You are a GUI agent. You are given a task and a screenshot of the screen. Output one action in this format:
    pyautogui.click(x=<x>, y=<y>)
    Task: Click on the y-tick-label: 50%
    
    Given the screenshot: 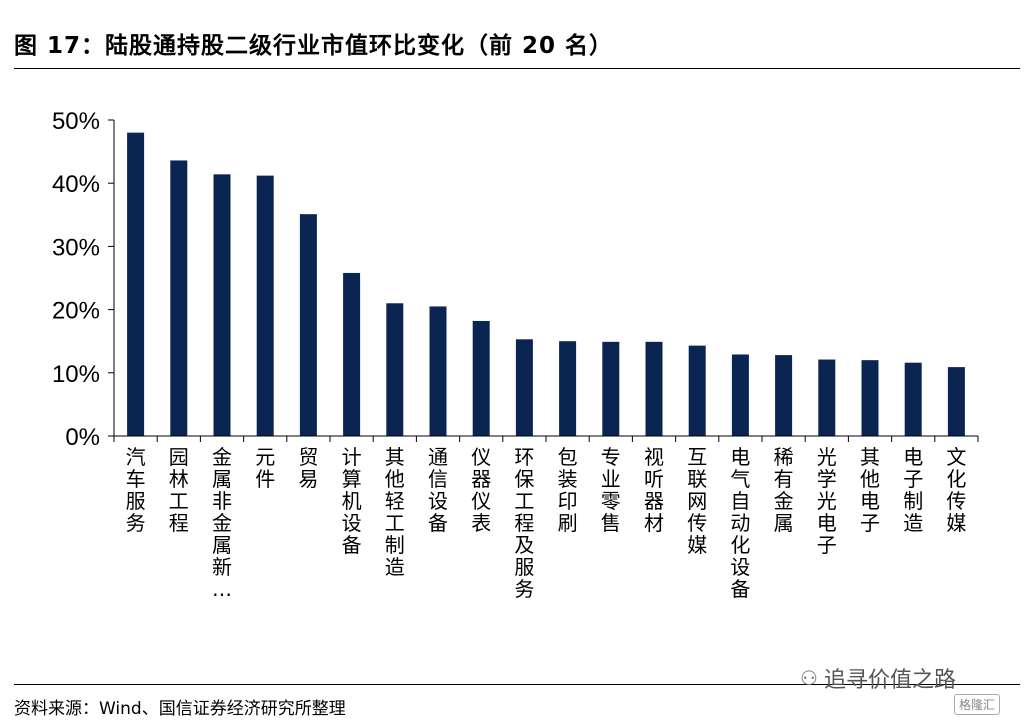 What is the action you would take?
    pyautogui.click(x=76, y=121)
    